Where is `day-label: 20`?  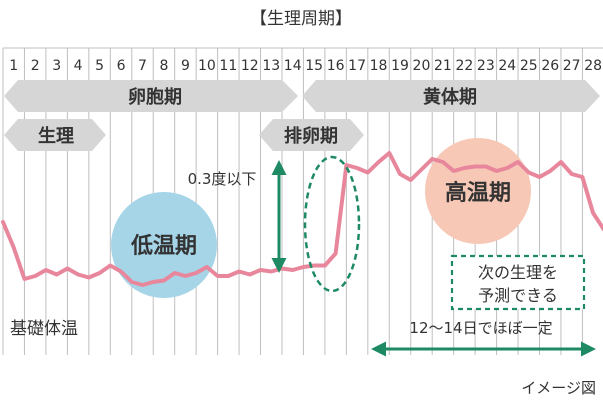
day-label: 20 is located at coordinates (422, 66).